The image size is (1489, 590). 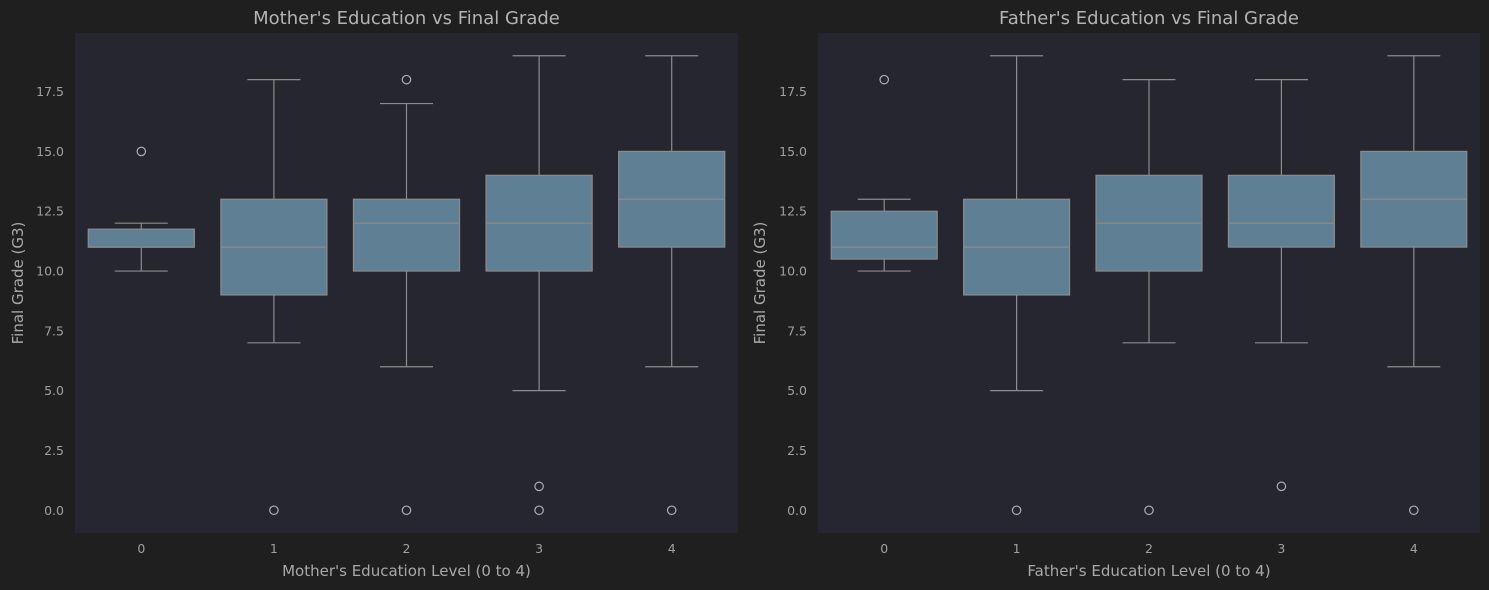 I want to click on left-x-tick-label: 1, so click(x=274, y=548).